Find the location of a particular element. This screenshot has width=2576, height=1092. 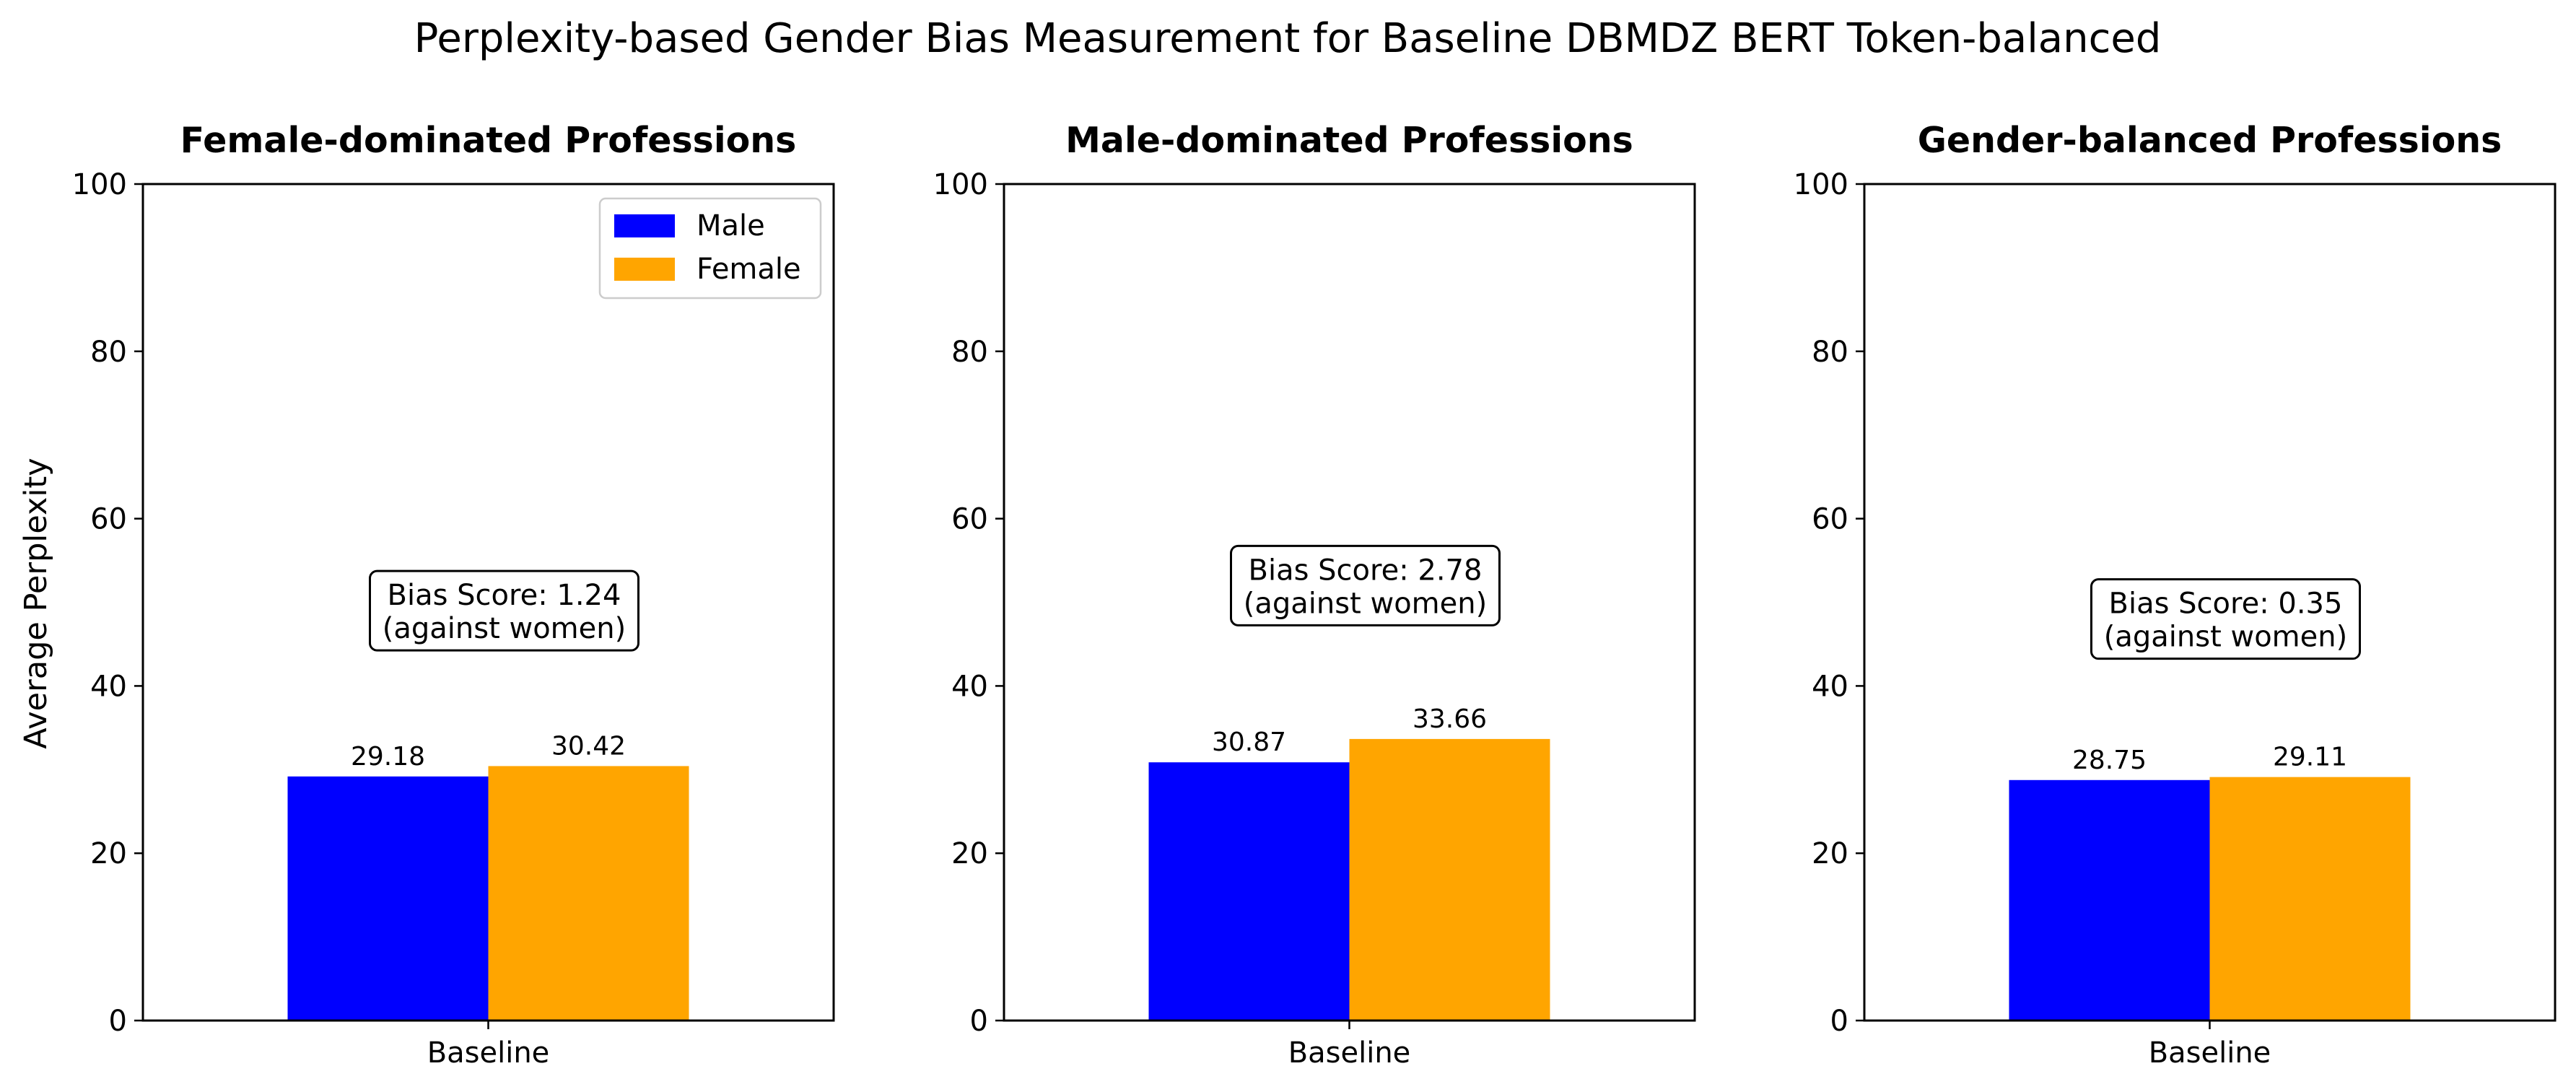

data-label: 29.18 is located at coordinates (388, 757).